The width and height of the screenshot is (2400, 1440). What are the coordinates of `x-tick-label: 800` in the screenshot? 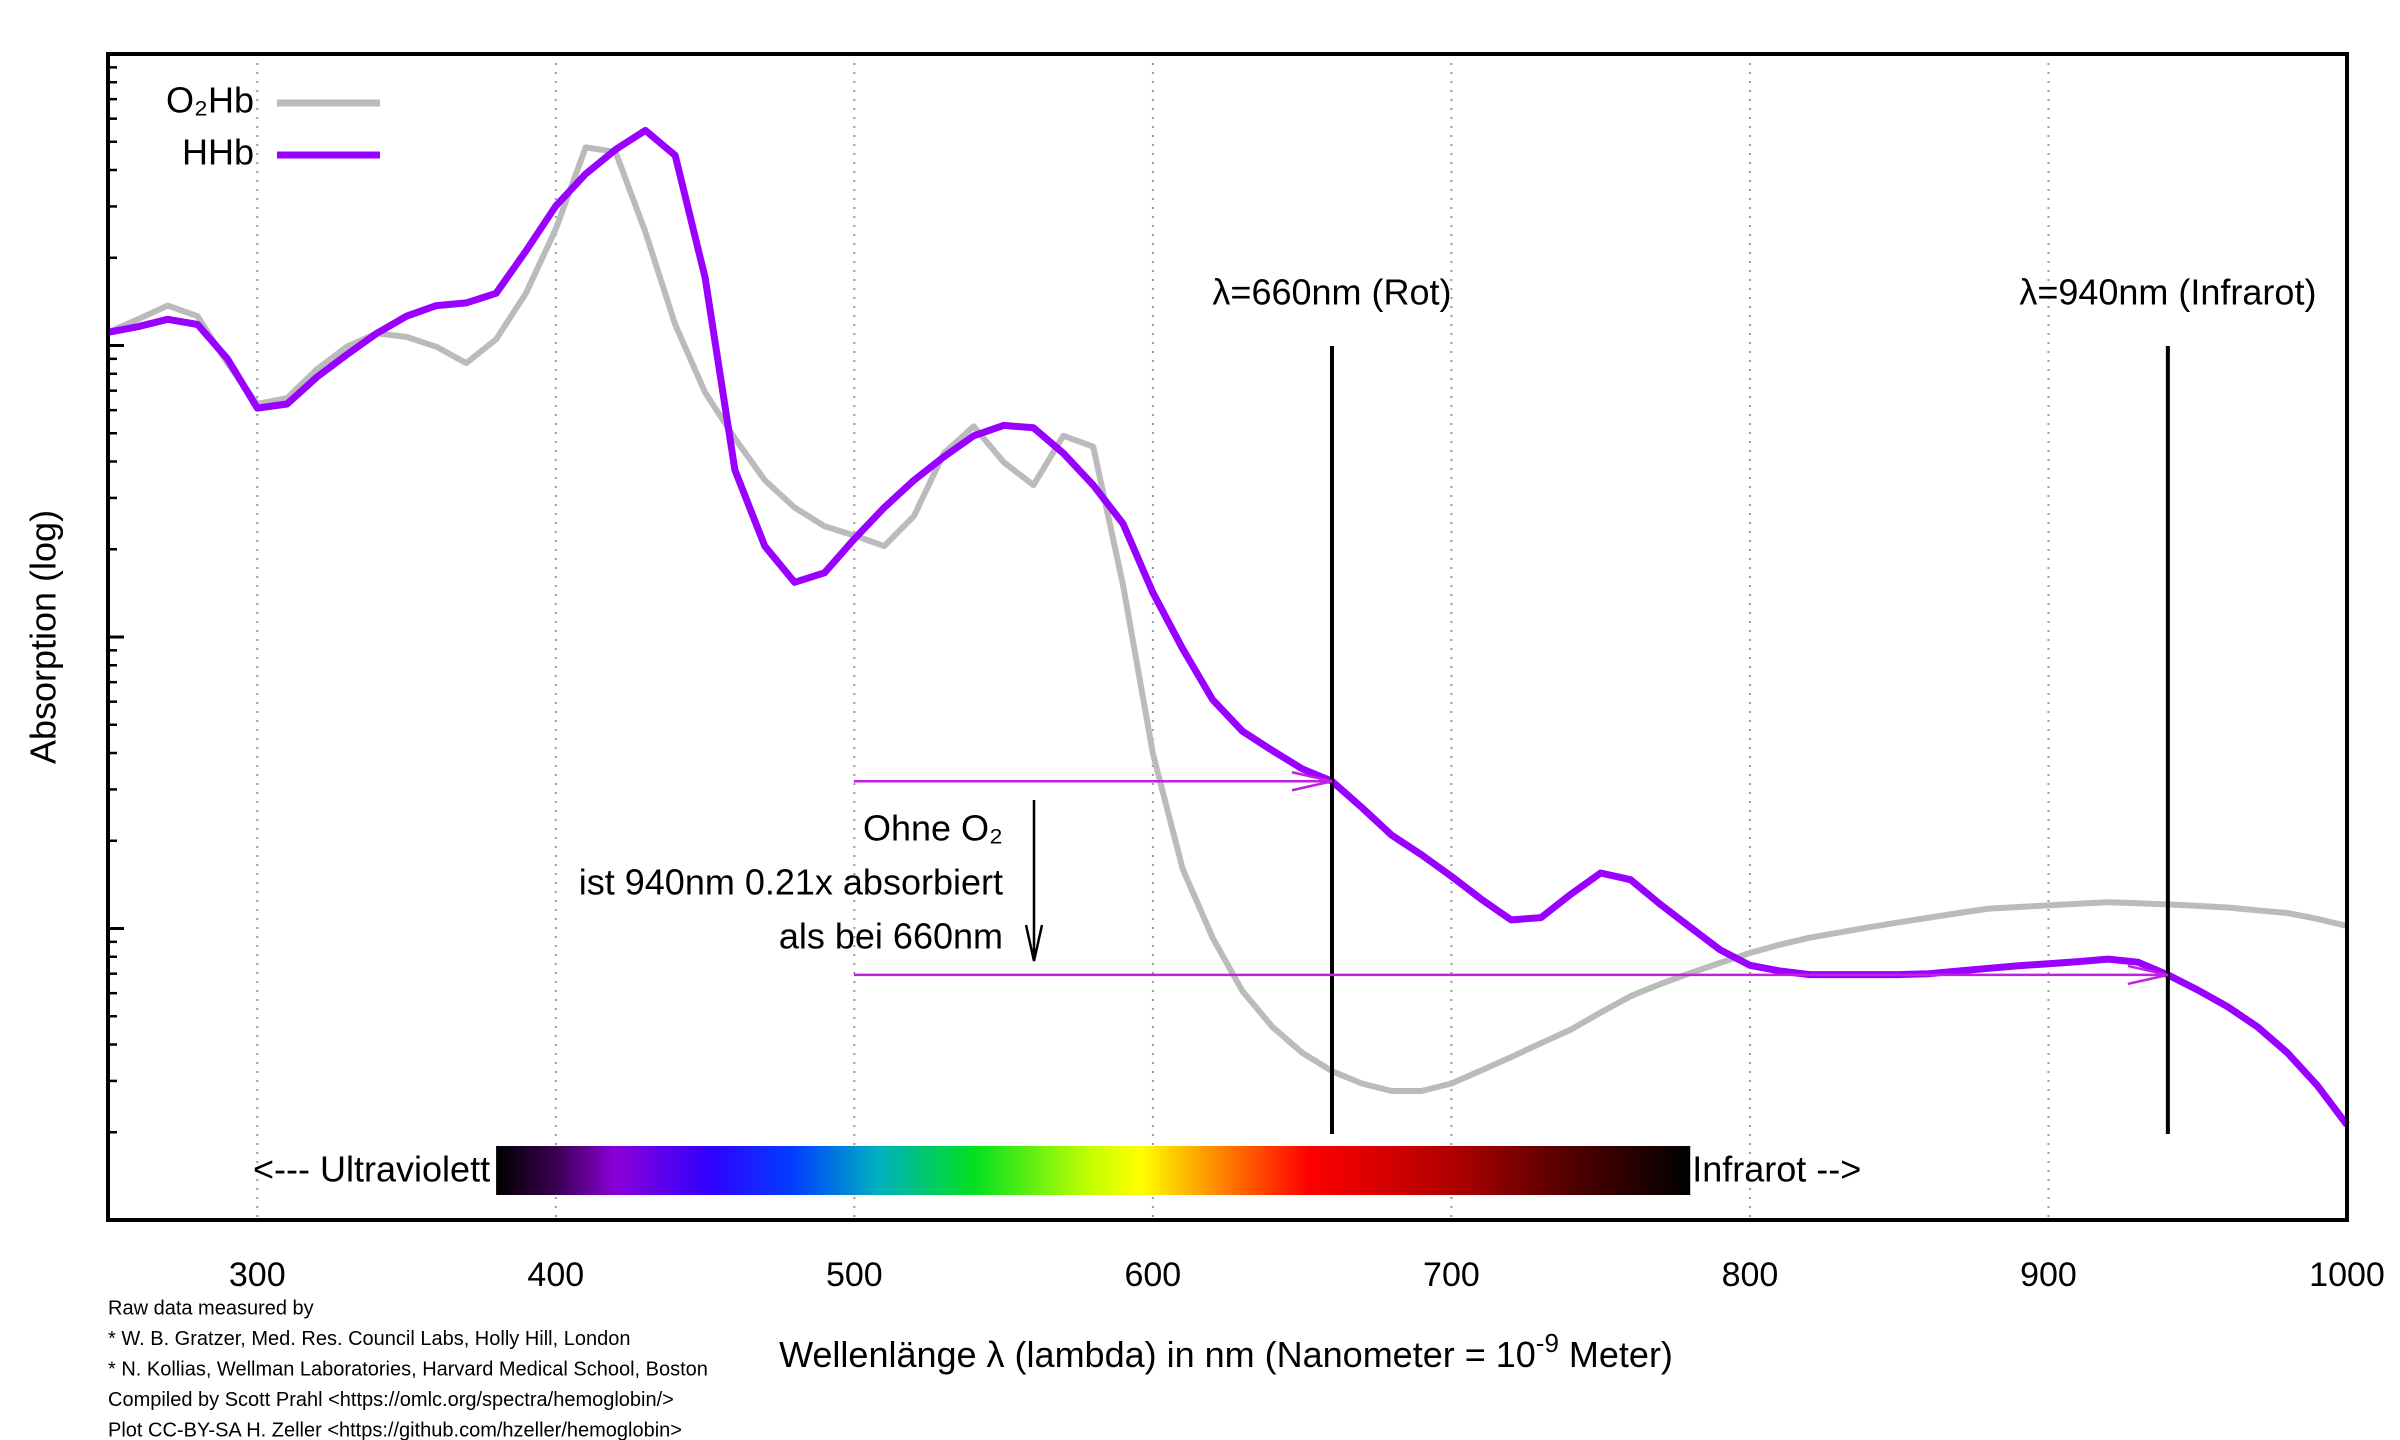 It's located at (1750, 1275).